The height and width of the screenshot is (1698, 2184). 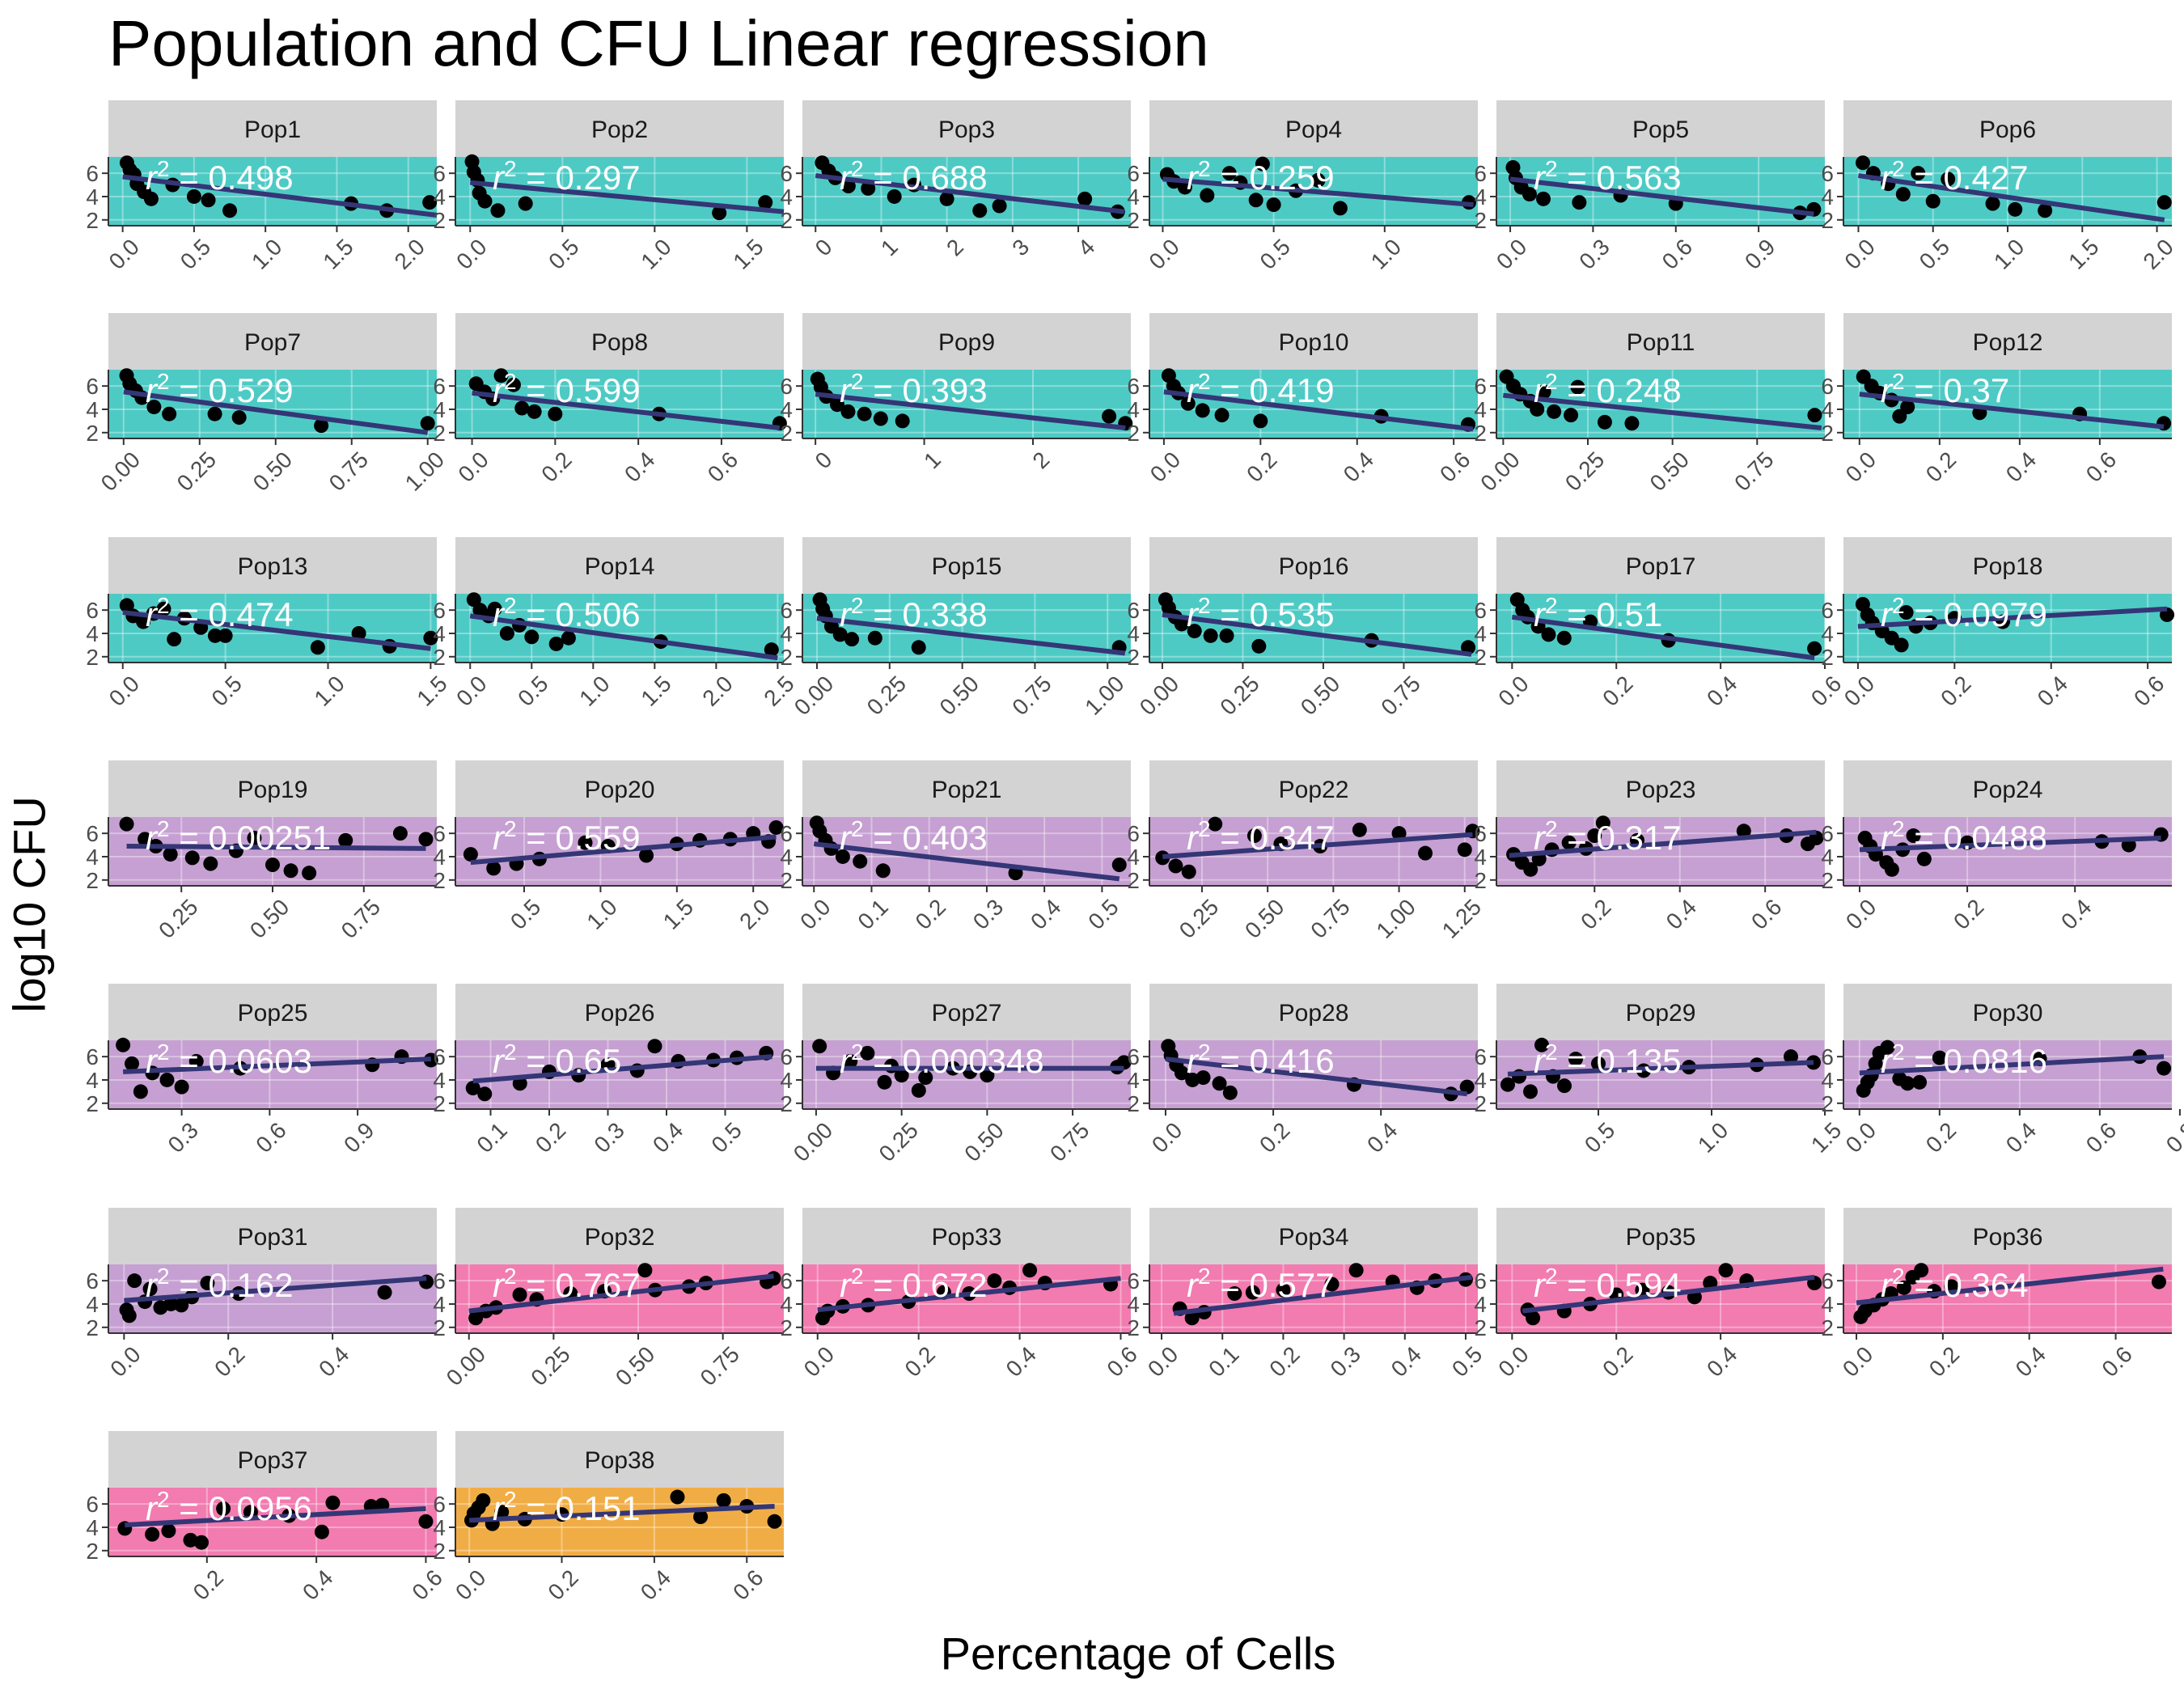 I want to click on facet-label: Pop18, so click(x=2008, y=566).